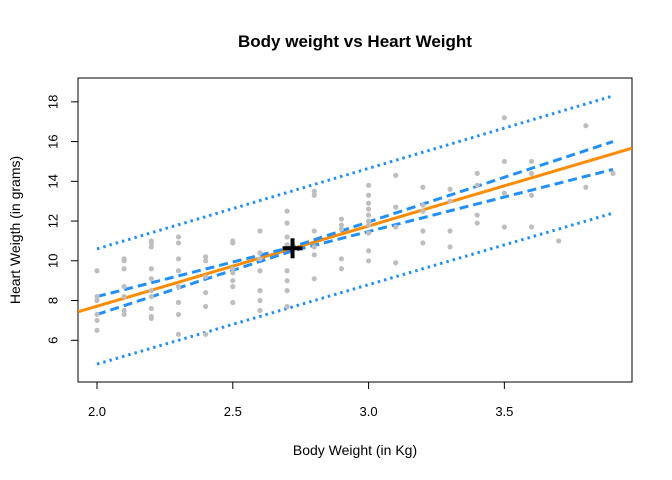 The width and height of the screenshot is (672, 480). I want to click on y-axis-label: Heart Weigth (in grams), so click(15, 230).